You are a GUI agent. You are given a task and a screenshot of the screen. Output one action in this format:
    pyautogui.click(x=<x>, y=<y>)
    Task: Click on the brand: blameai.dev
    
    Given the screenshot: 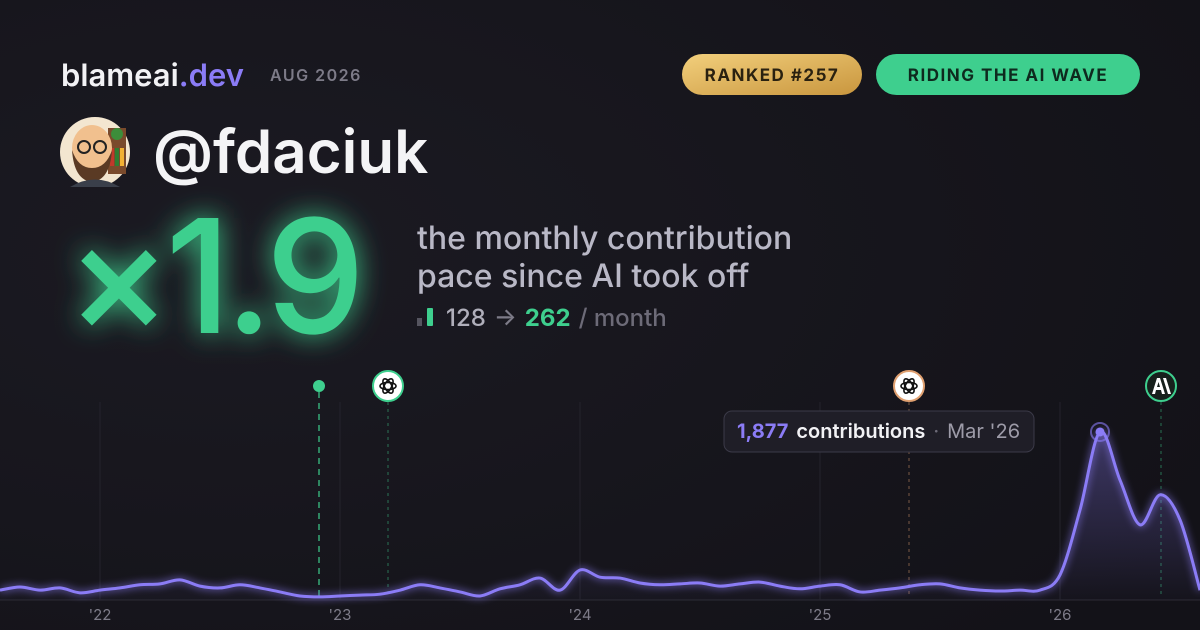 What is the action you would take?
    pyautogui.click(x=152, y=75)
    